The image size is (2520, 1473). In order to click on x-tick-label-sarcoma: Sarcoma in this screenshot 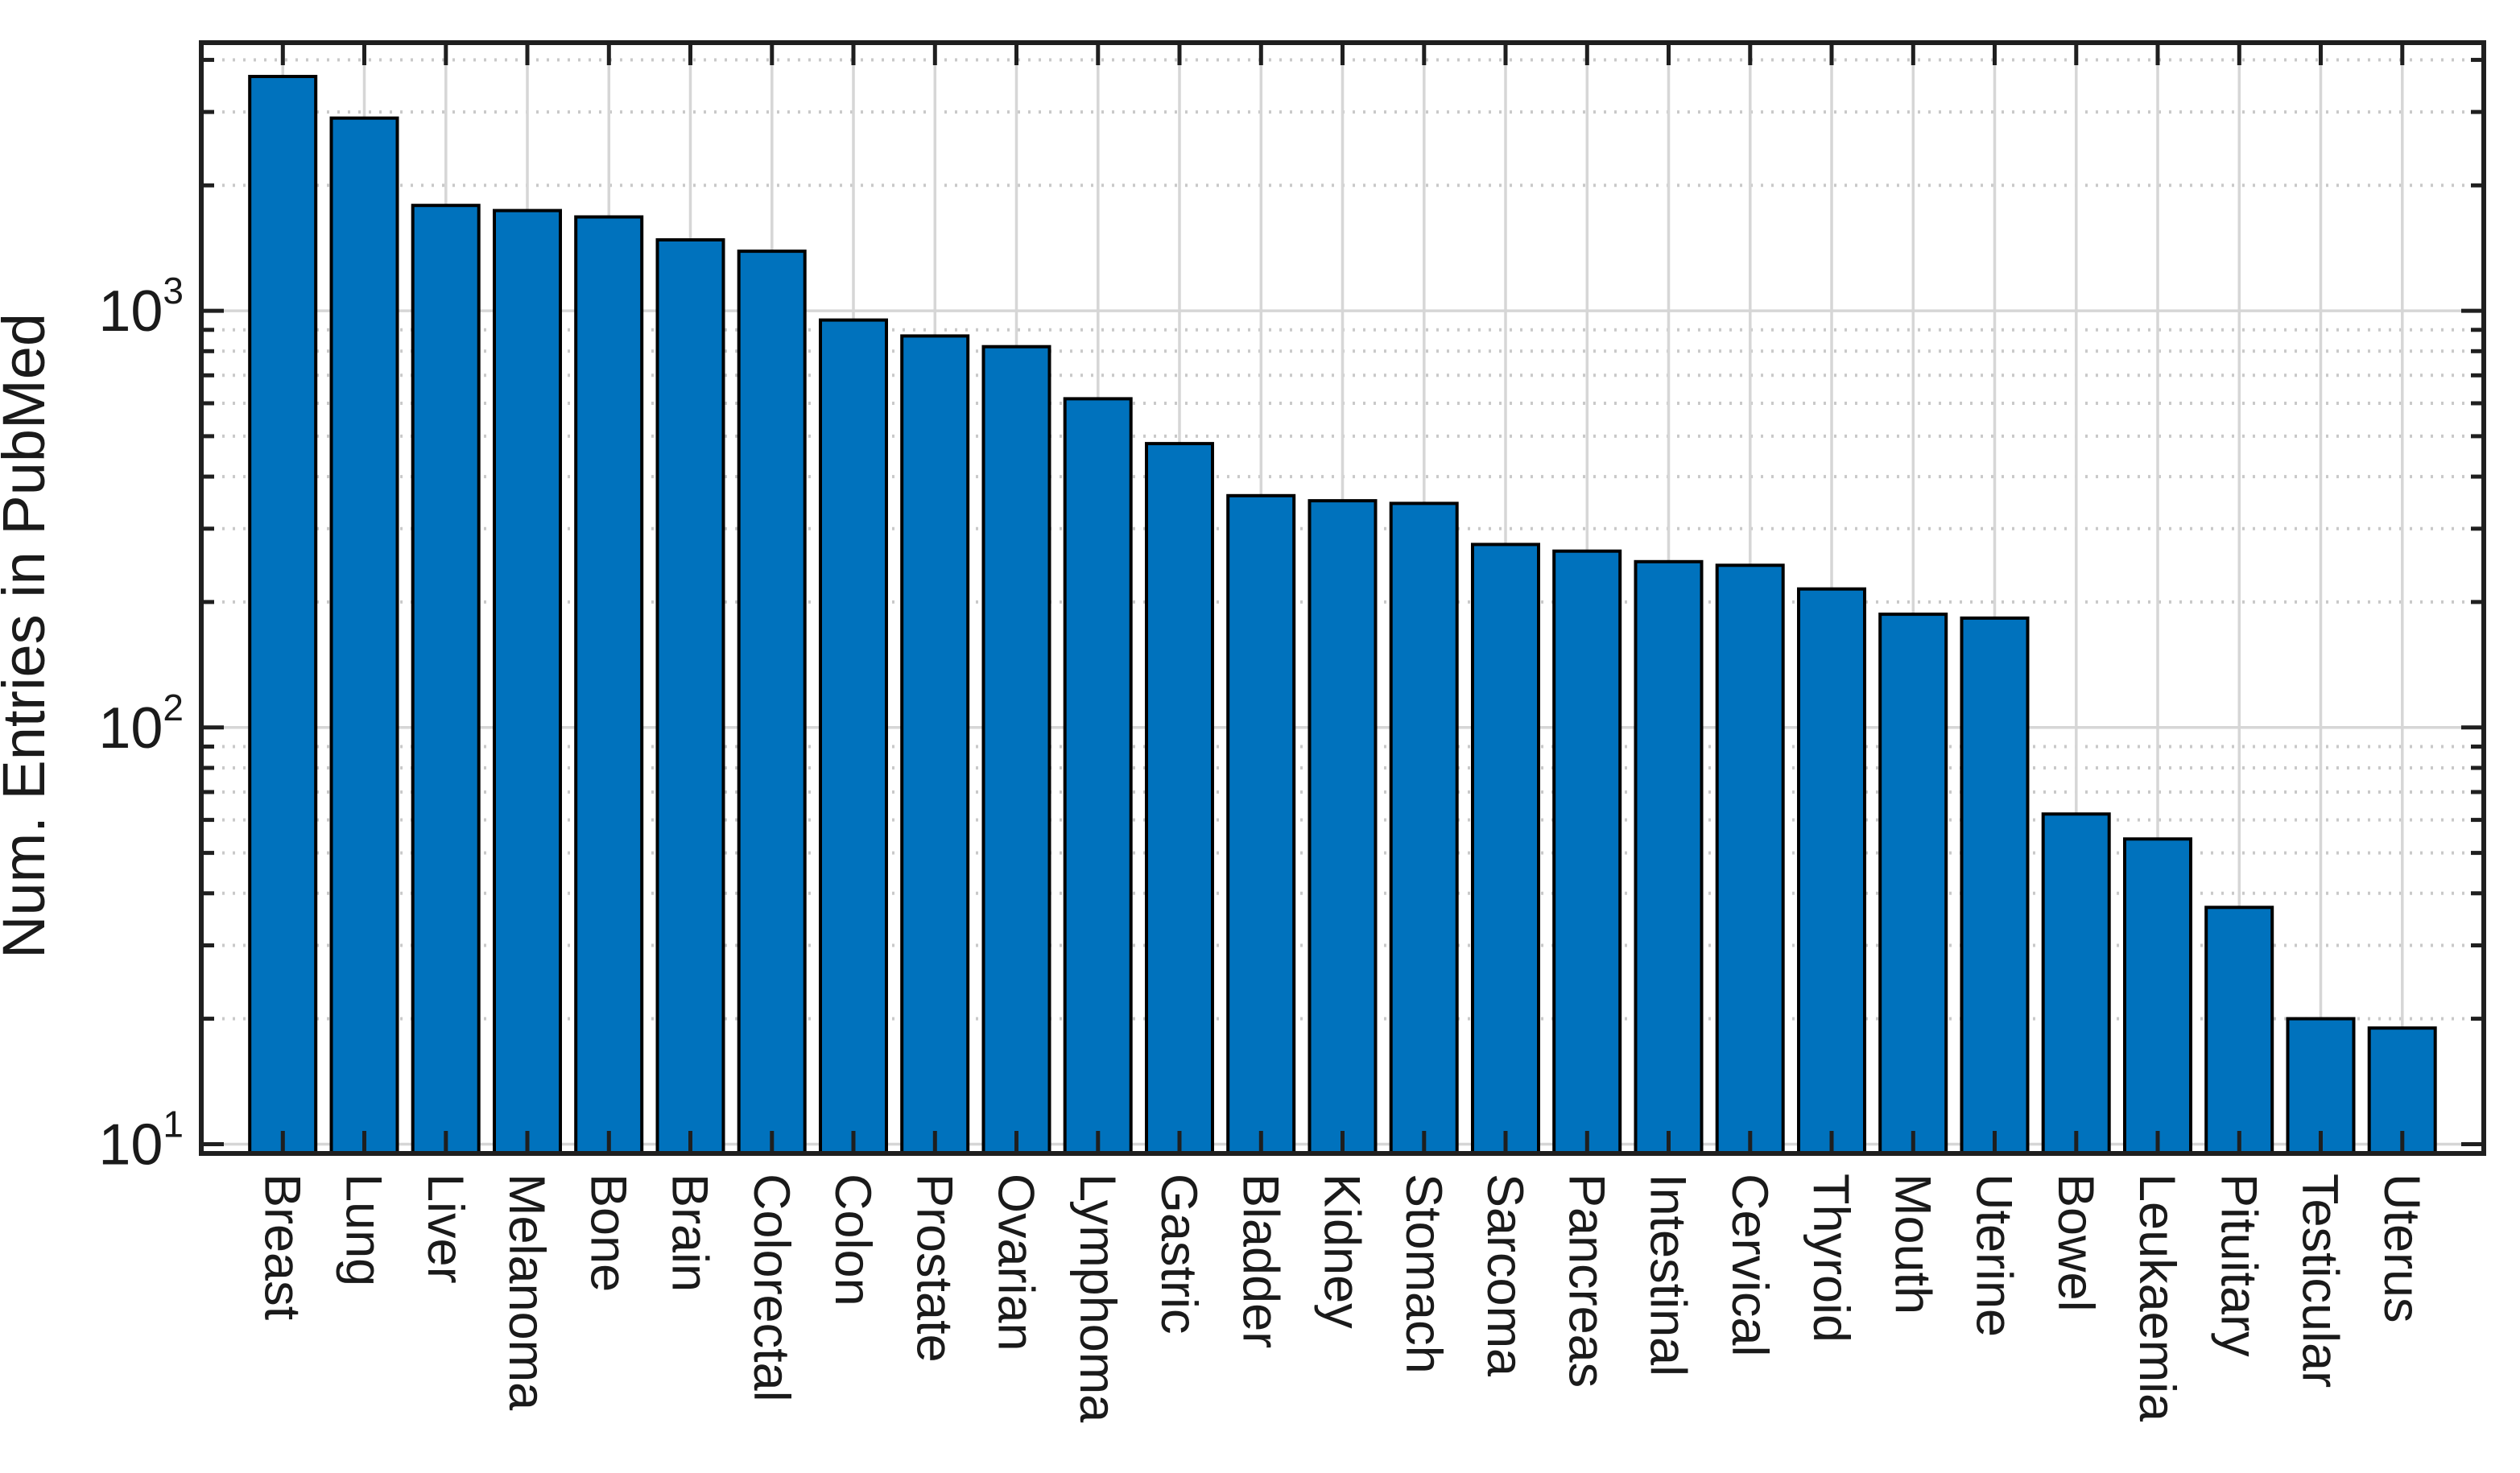, I will do `click(1505, 1275)`.